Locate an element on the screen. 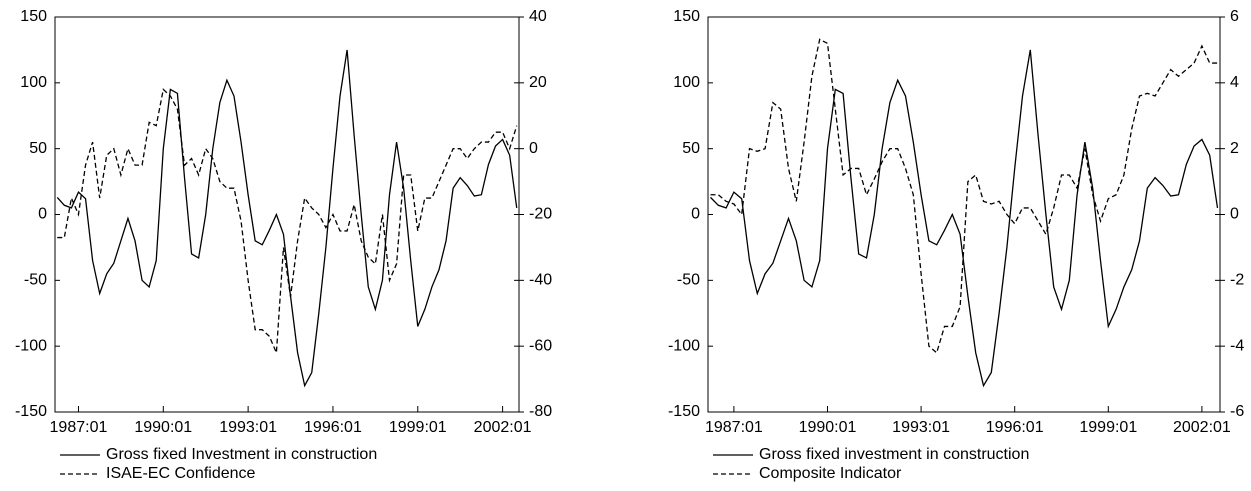 This screenshot has height=491, width=1251. legend-label: Gross fixed investment in construction is located at coordinates (894, 454).